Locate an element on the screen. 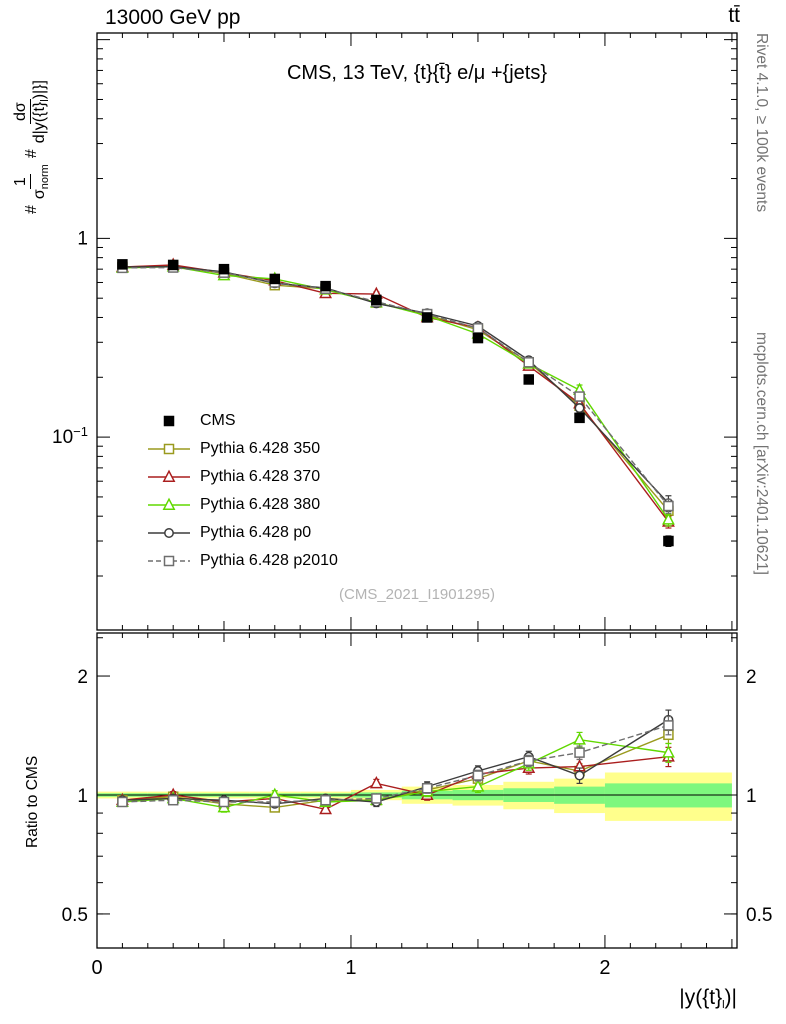  y-label-hash-2: # is located at coordinates (32, 154).